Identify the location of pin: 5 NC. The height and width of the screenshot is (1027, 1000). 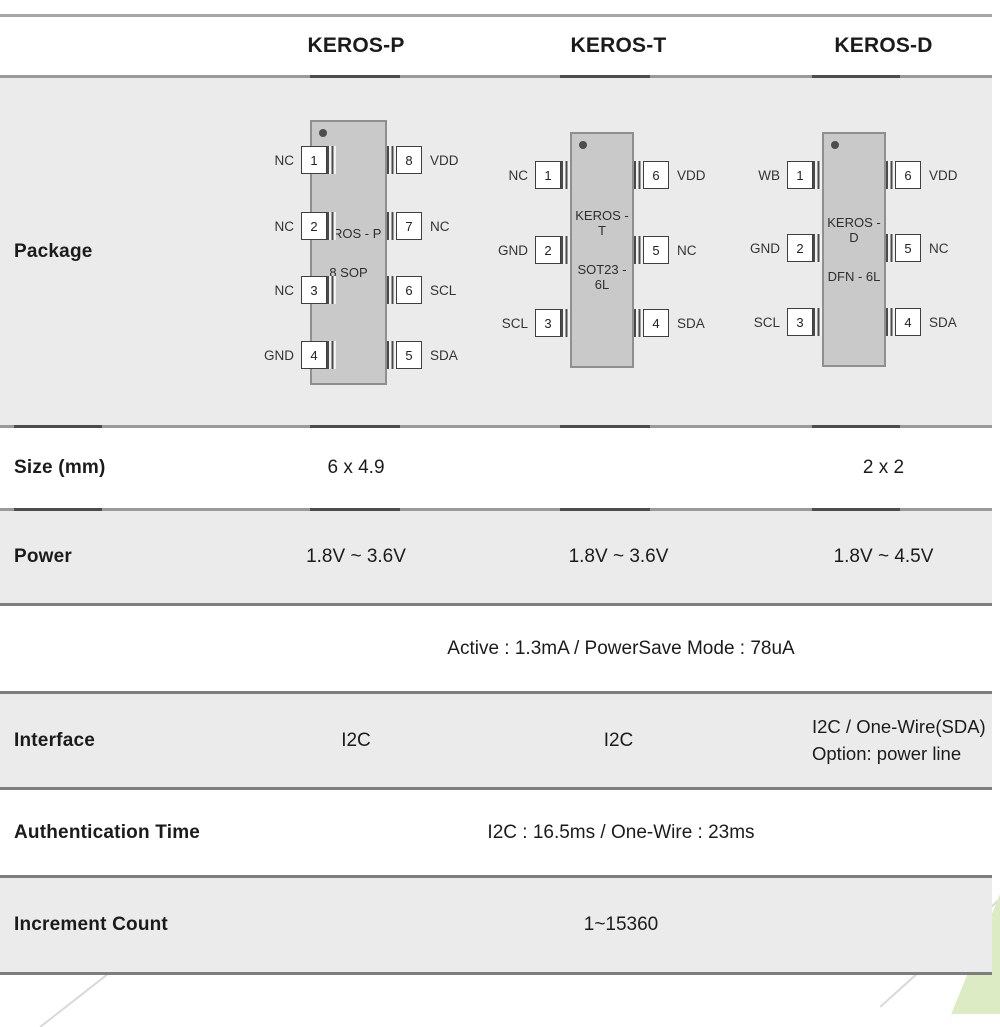
(930, 248).